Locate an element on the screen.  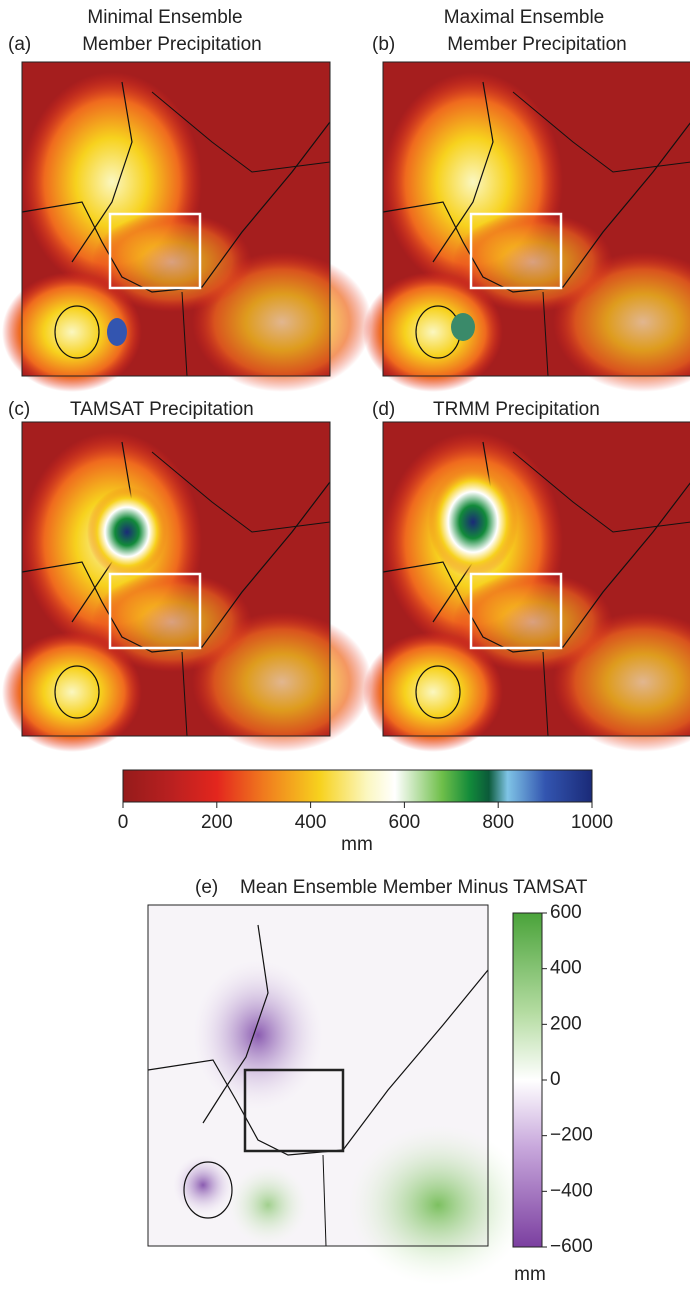
diff-colorbar-tick-label: 200 is located at coordinates (566, 1023).